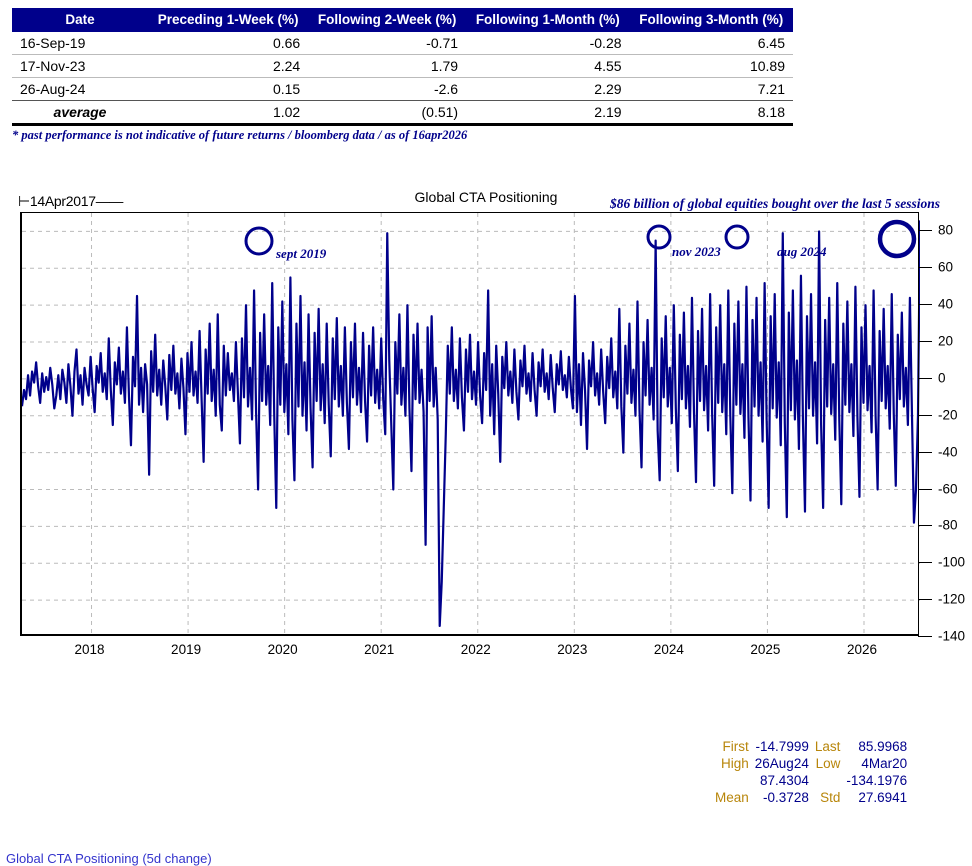 This screenshot has height=866, width=972. What do you see at coordinates (948, 415) in the screenshot?
I see `y-tick-label: -20` at bounding box center [948, 415].